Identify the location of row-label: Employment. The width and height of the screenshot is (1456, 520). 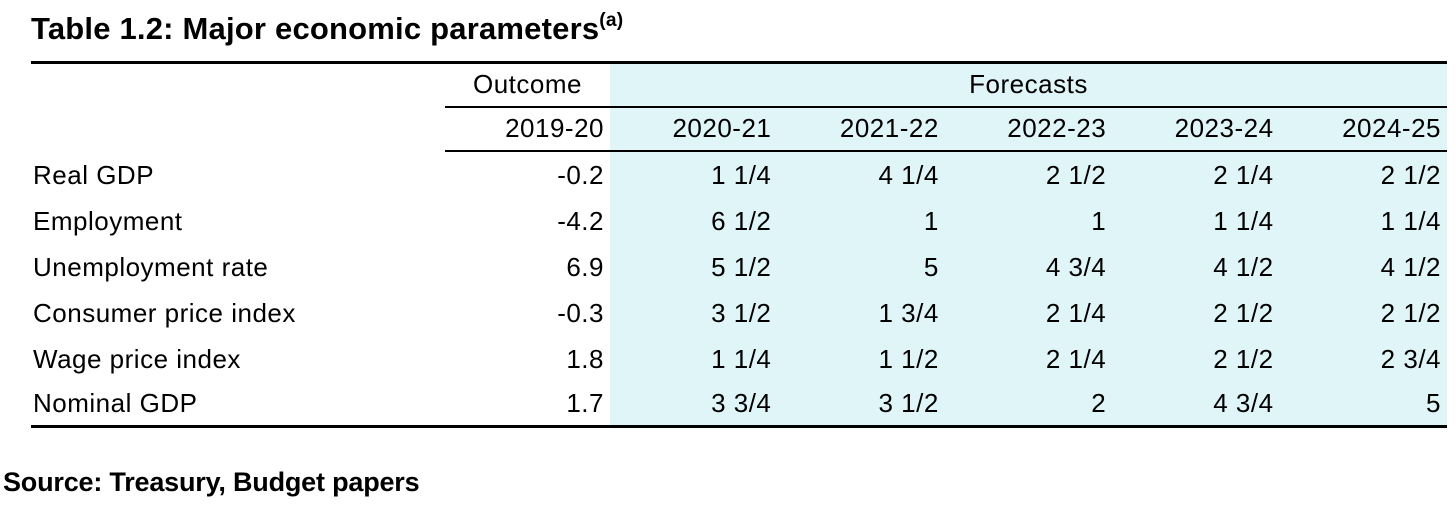
(108, 220).